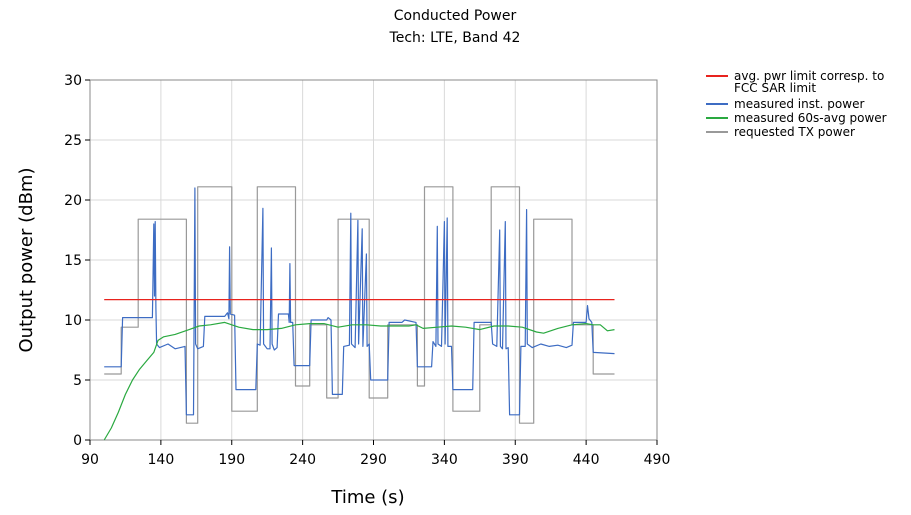 Image resolution: width=911 pixels, height=515 pixels. I want to click on x-axis-ticks: 90 140 190 240 290 340 390 440 490, so click(375, 454).